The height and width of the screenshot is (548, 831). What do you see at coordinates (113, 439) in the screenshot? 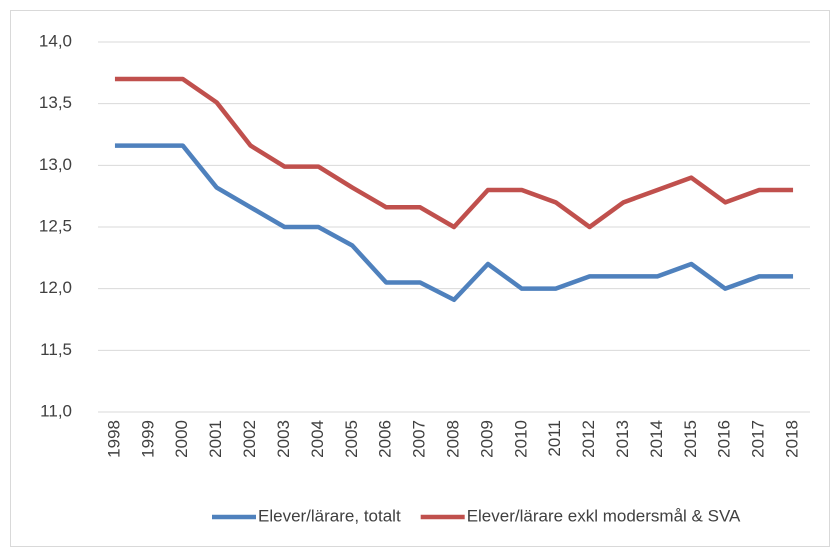
I see `x-tick-label: 1998` at bounding box center [113, 439].